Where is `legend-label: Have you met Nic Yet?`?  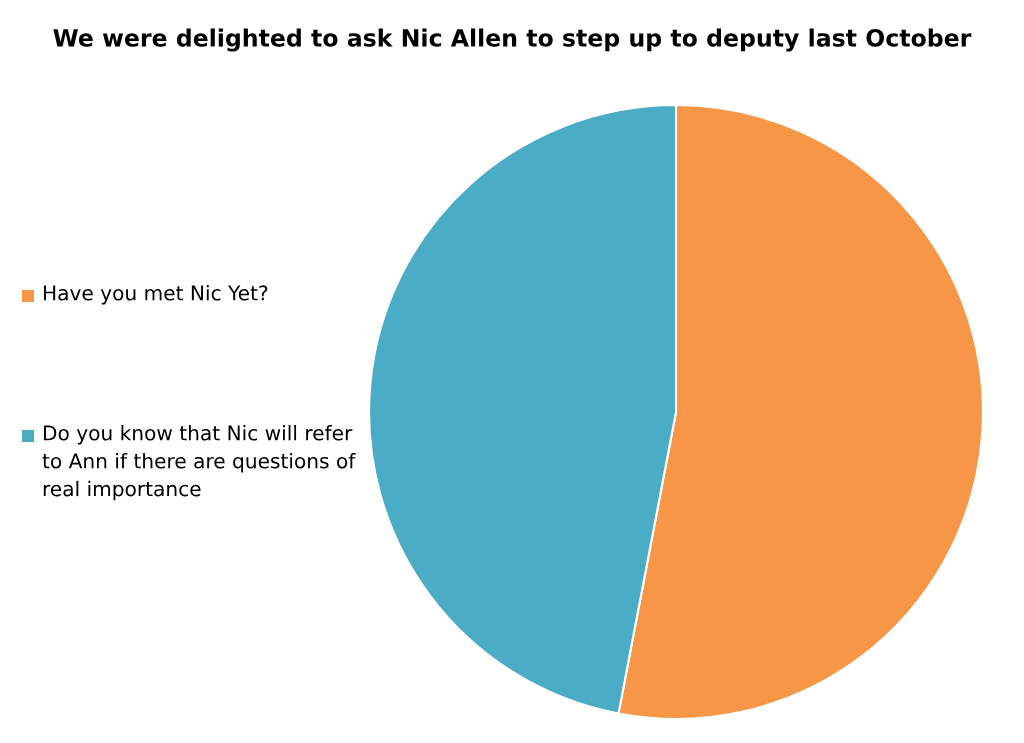
legend-label: Have you met Nic Yet? is located at coordinates (155, 295).